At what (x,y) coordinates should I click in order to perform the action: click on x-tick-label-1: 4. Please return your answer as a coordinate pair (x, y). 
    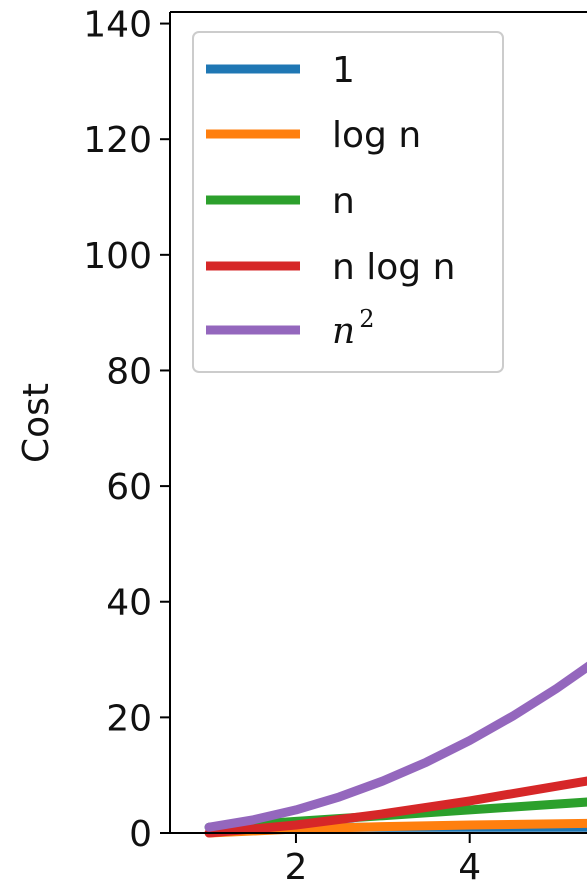
    Looking at the image, I should click on (469, 867).